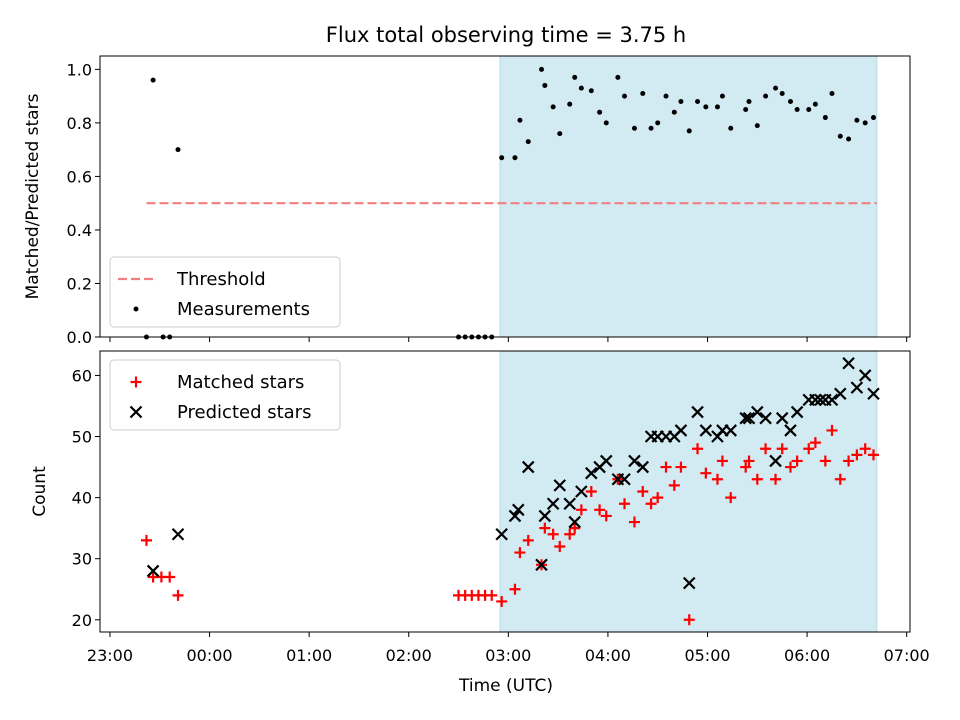 The width and height of the screenshot is (960, 720). Describe the element at coordinates (907, 655) in the screenshot. I see `x-tick-label: 07:00` at that location.